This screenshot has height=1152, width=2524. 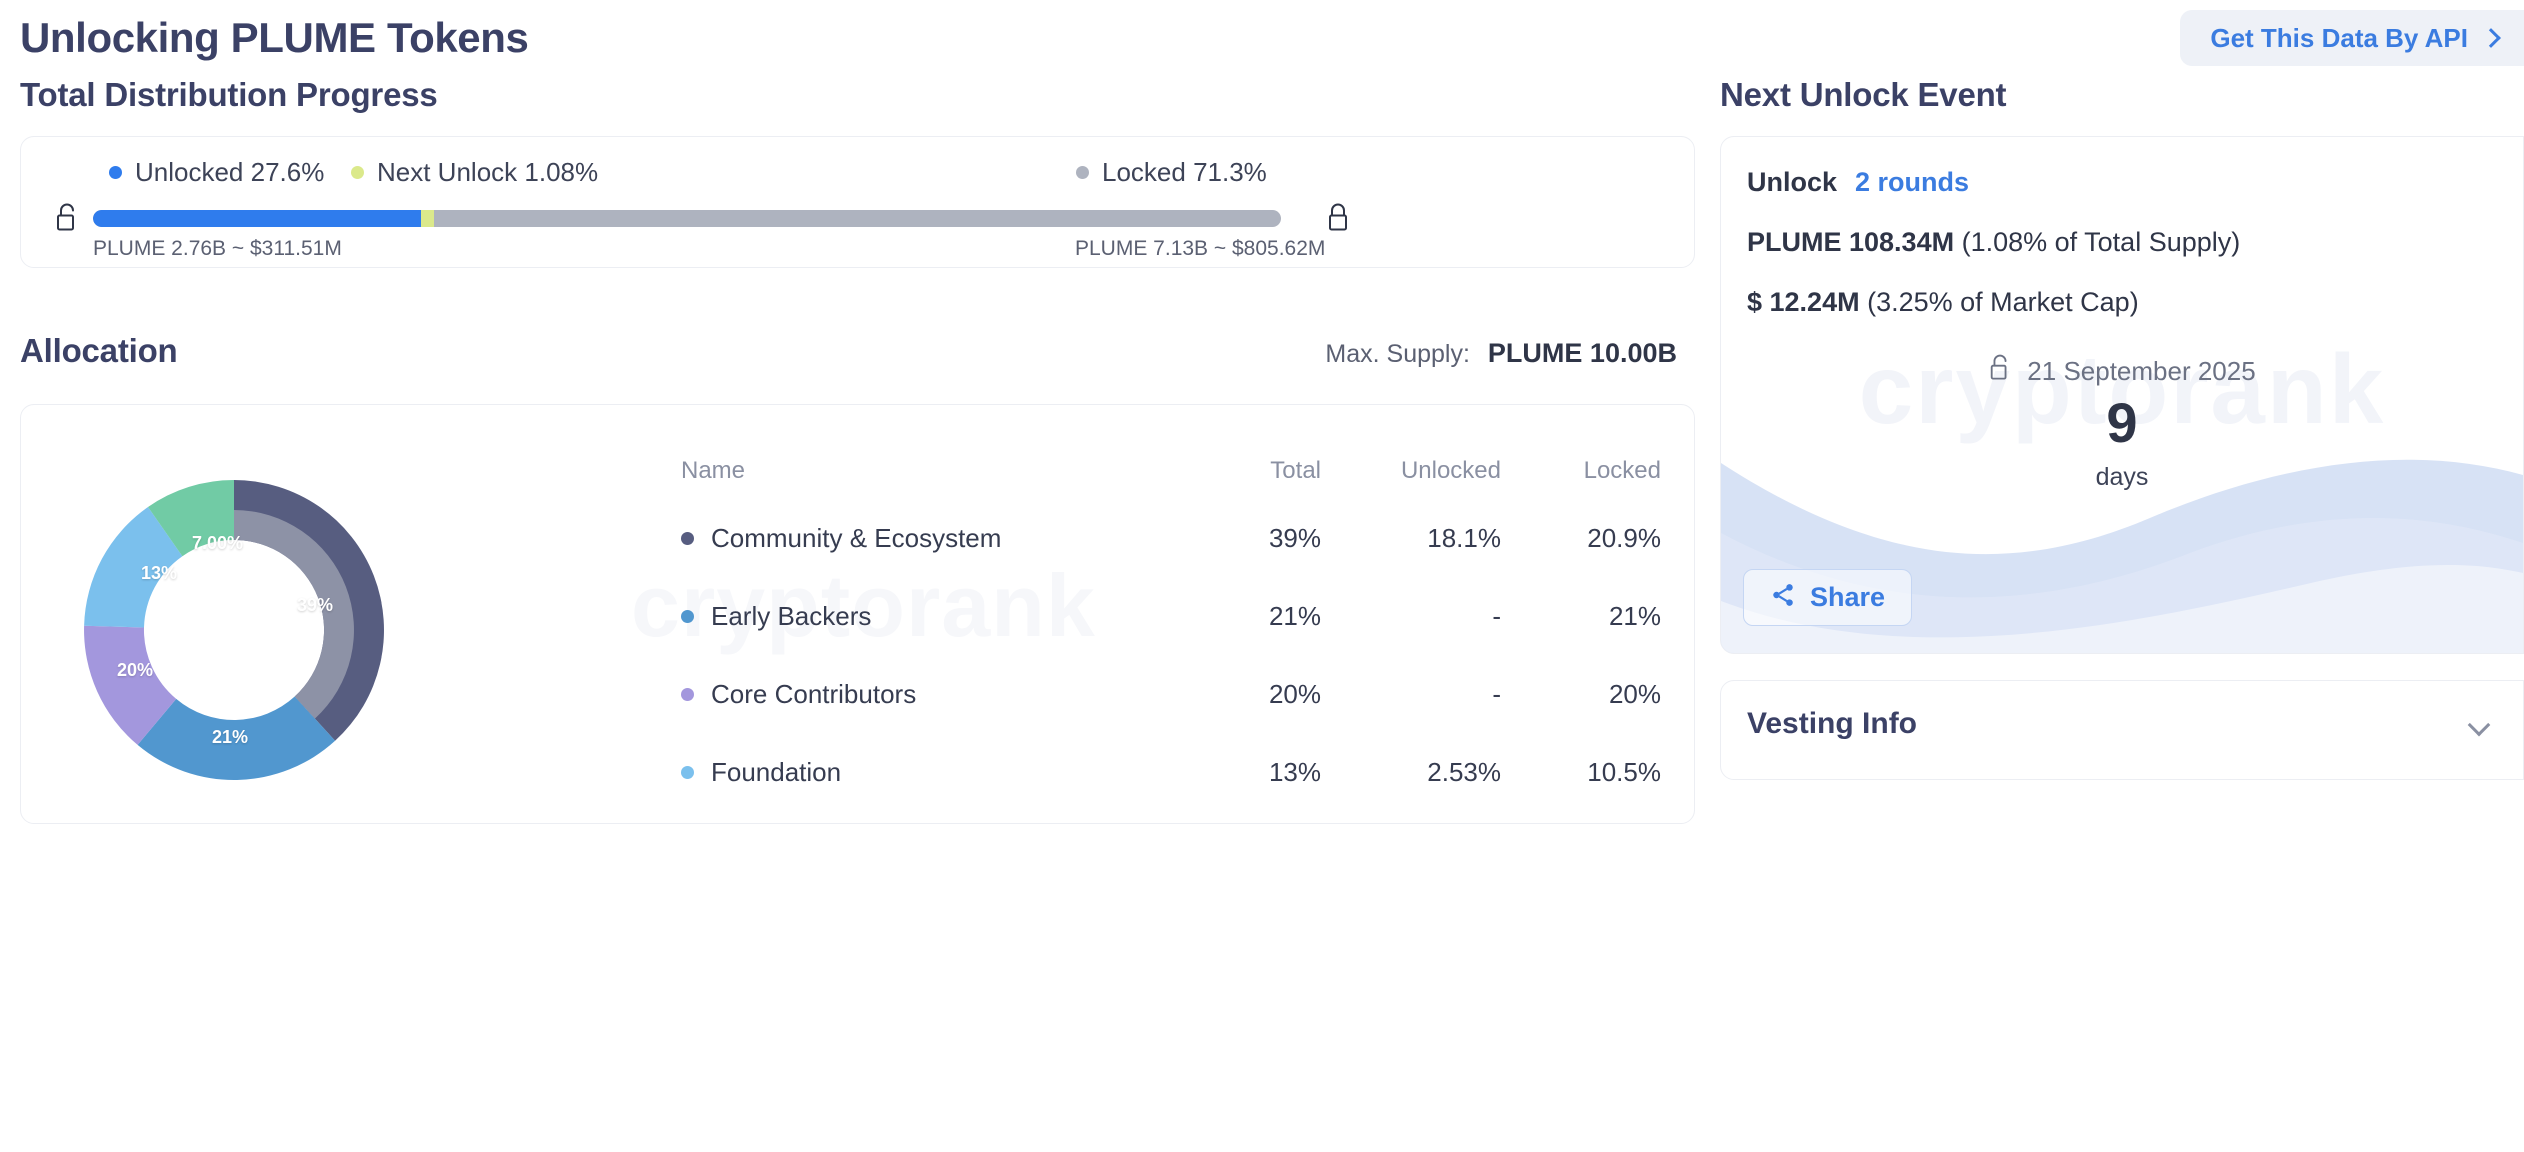 I want to click on api-button-label: Get This Data By API, so click(x=2339, y=37).